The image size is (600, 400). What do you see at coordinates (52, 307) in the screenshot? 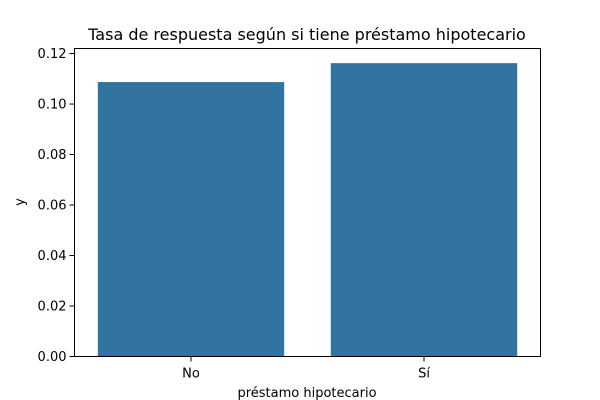
I see `y-tick-label-1: 0.02` at bounding box center [52, 307].